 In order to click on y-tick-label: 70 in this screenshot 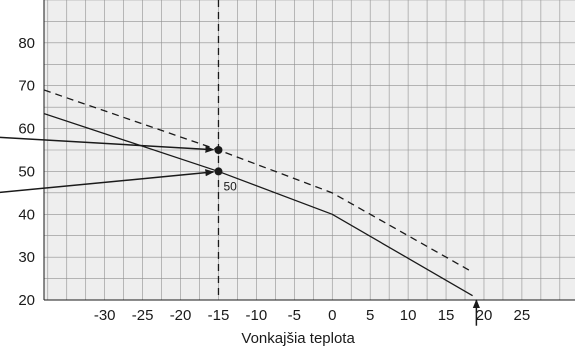, I will do `click(26, 86)`.